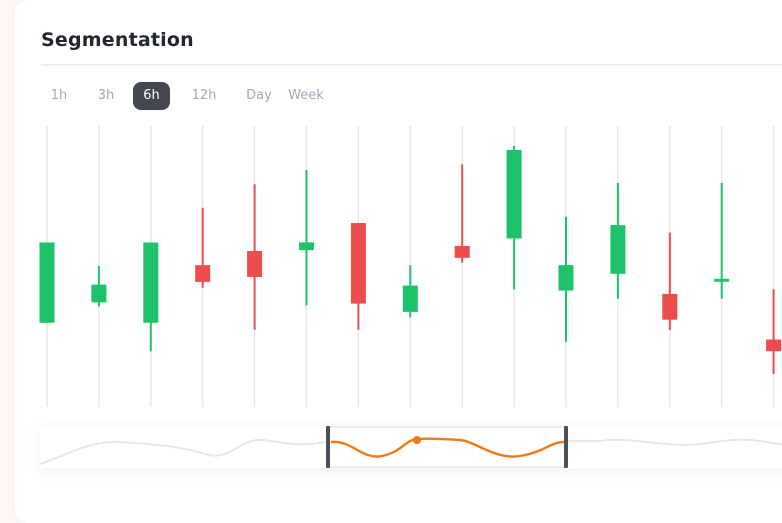 The width and height of the screenshot is (782, 523). I want to click on tab-12h: 12h, so click(204, 95).